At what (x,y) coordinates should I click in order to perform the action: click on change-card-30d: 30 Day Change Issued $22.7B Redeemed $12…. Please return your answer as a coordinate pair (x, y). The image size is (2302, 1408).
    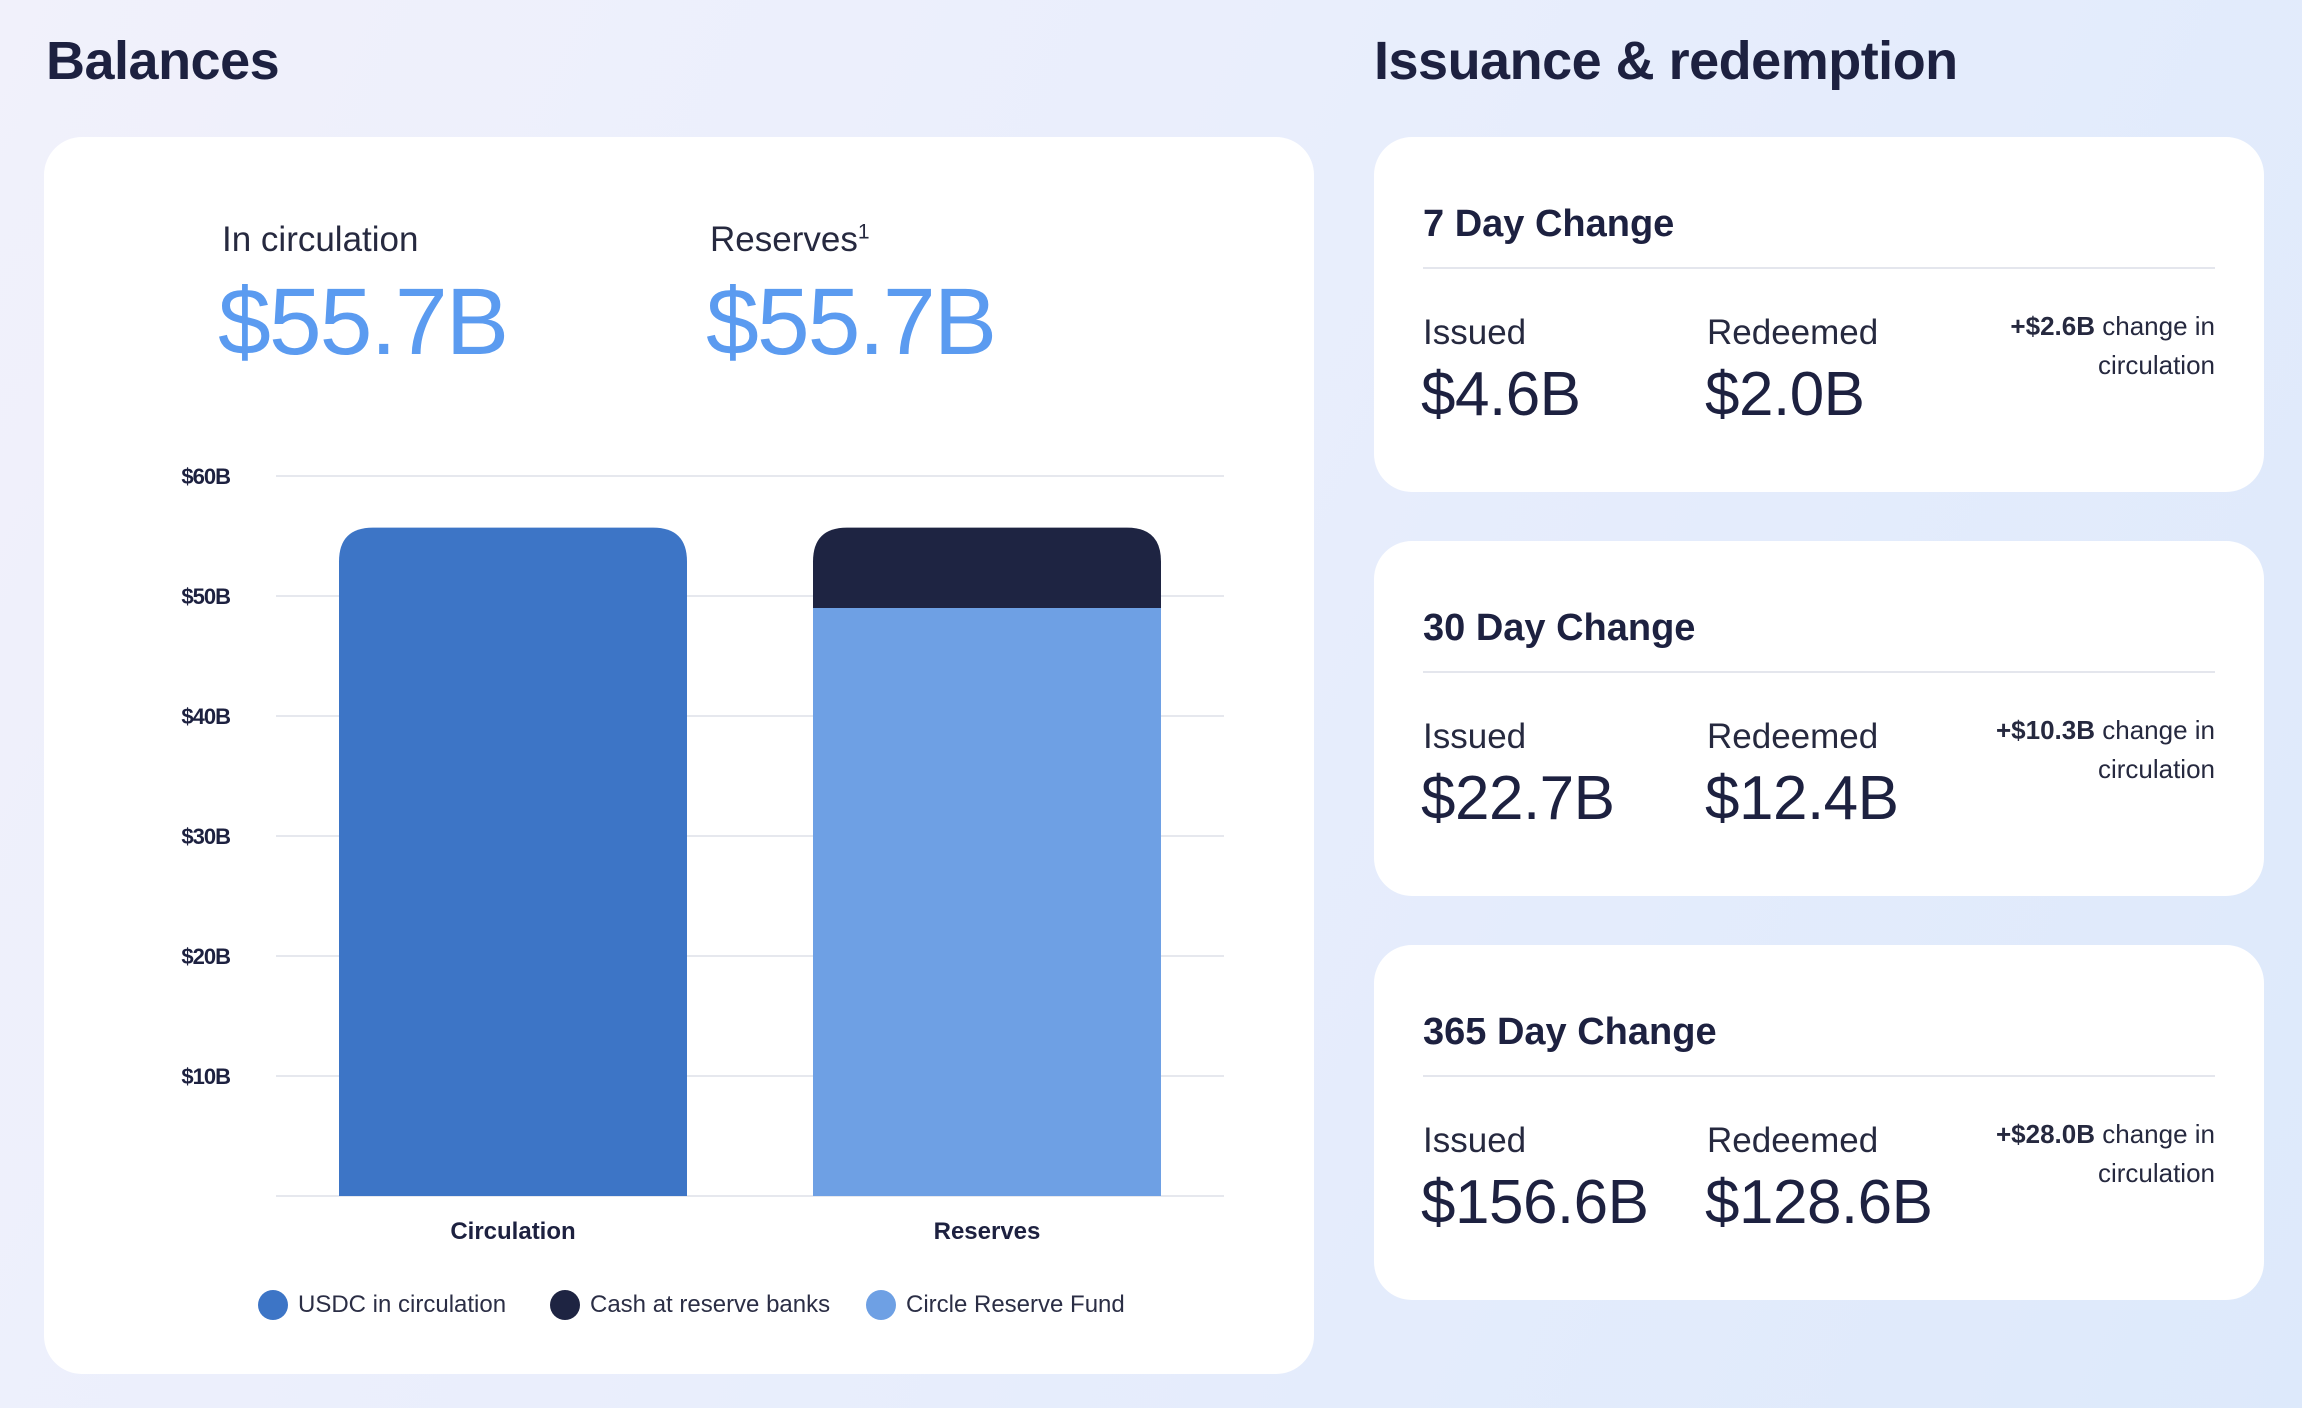
    Looking at the image, I should click on (1819, 718).